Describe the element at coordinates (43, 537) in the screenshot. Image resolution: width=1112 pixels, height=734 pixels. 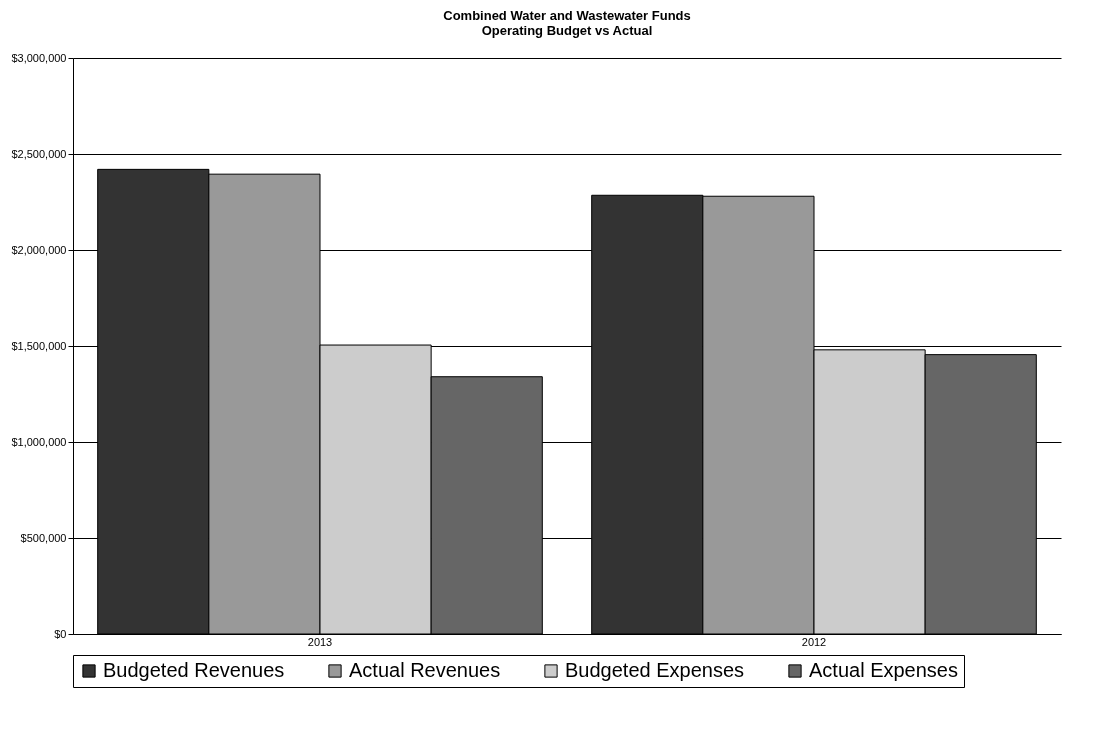
I see `y-tick-label: $500,000` at that location.